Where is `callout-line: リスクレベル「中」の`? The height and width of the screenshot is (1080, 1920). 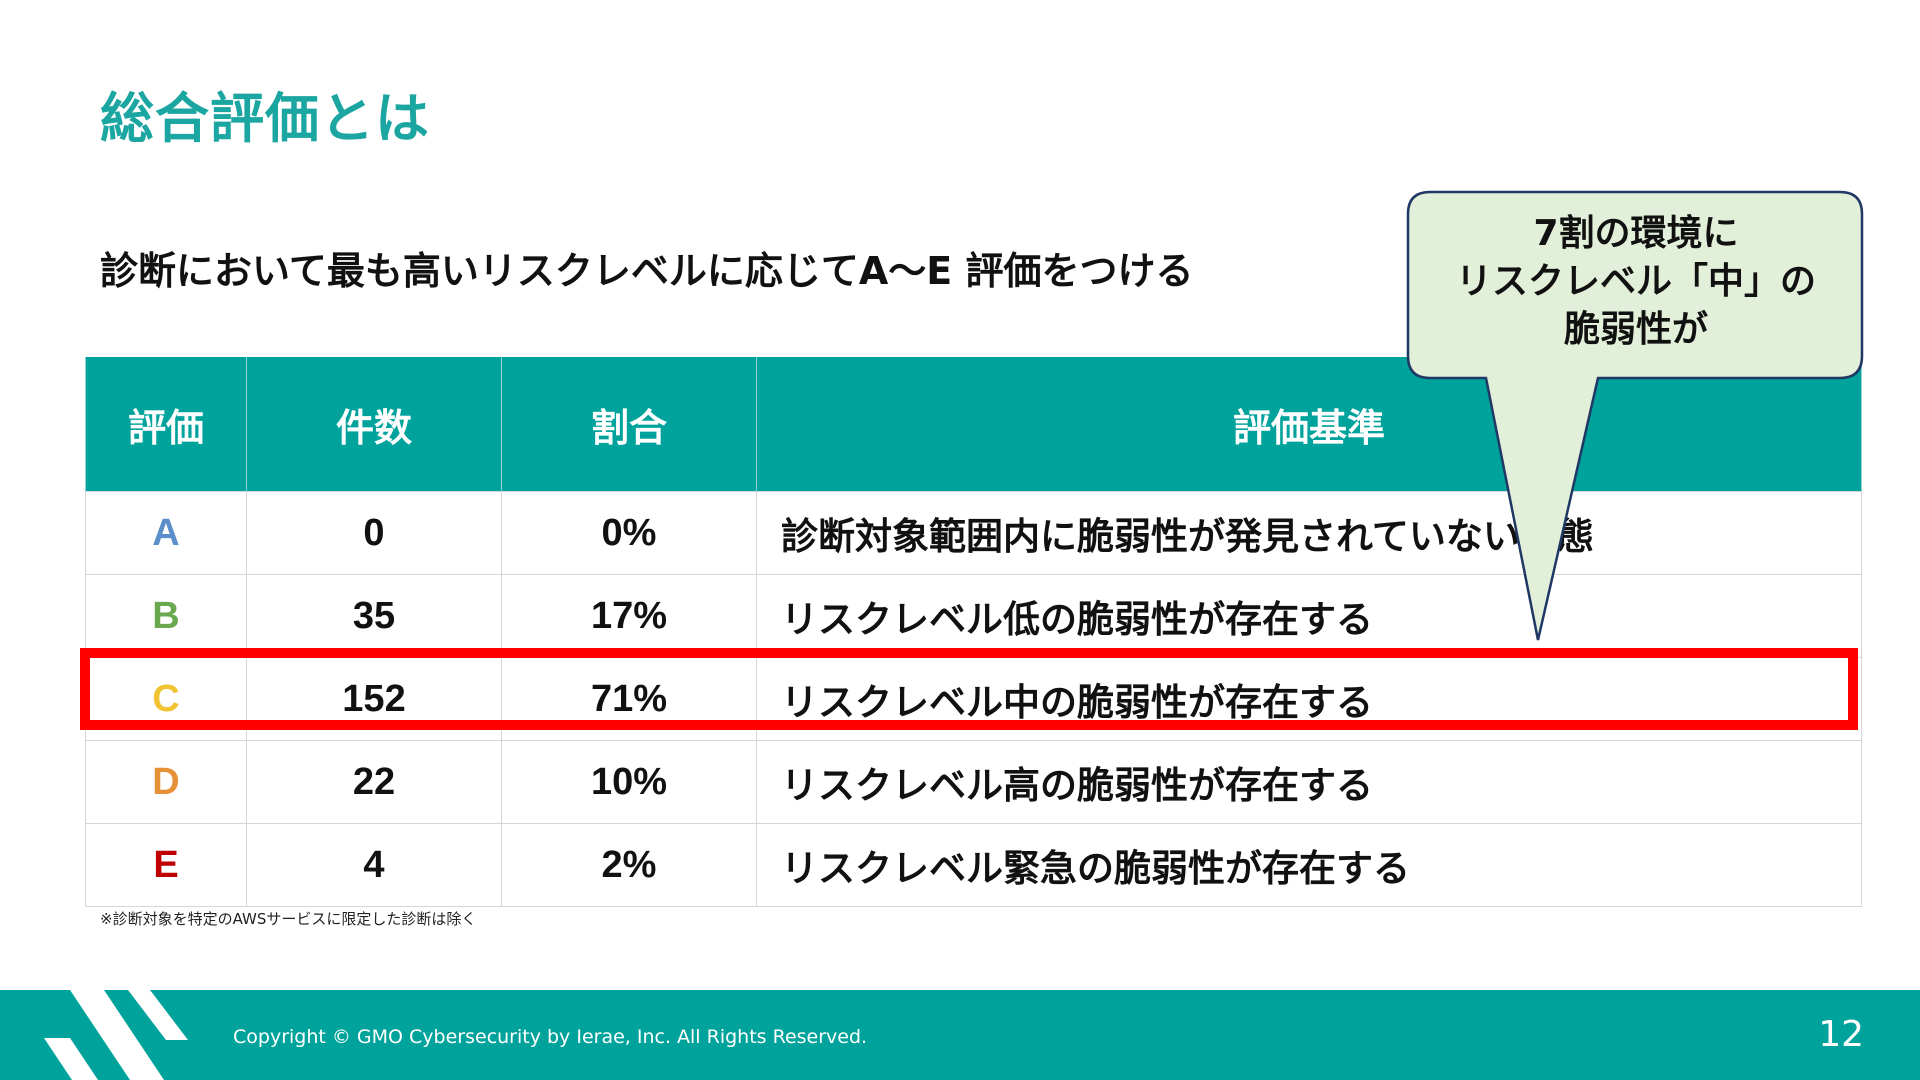 callout-line: リスクレベル「中」の is located at coordinates (1635, 281).